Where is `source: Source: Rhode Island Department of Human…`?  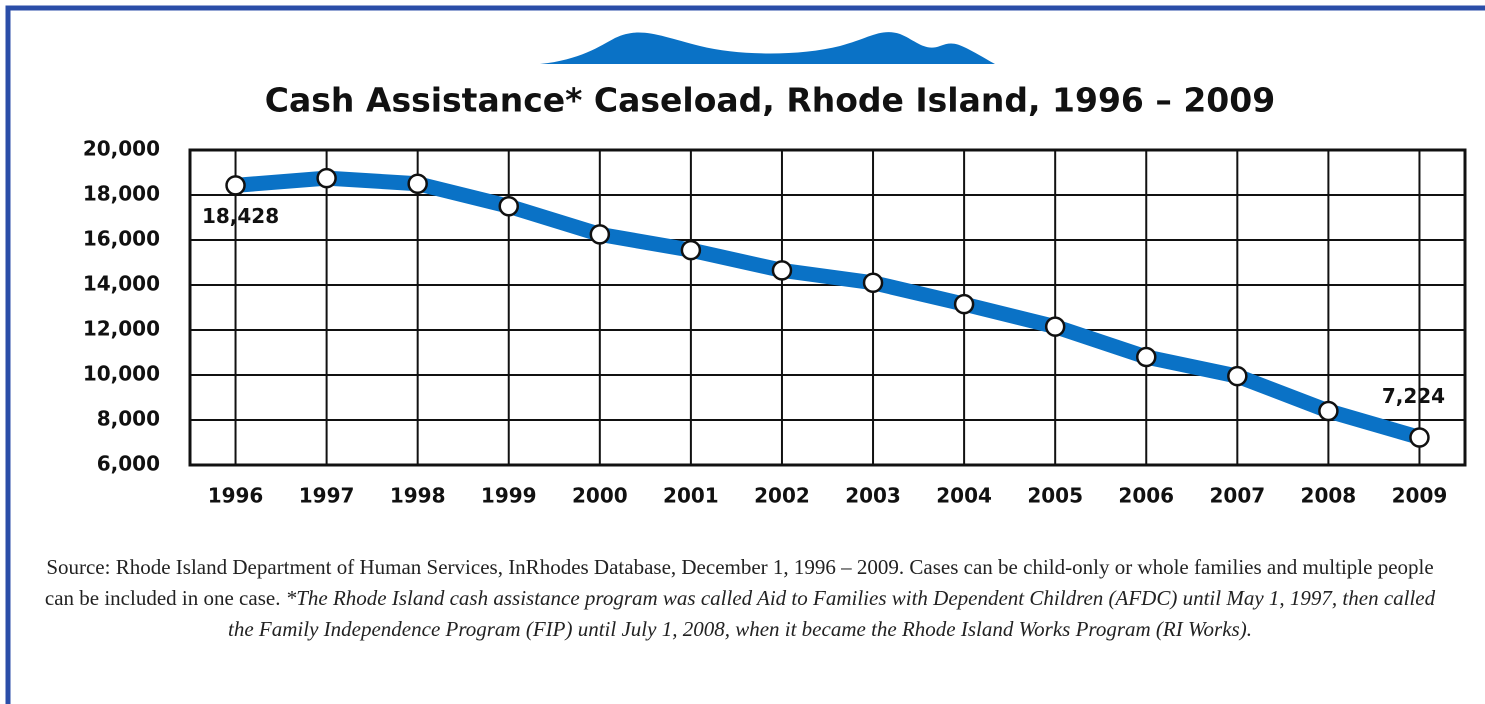
source: Source: Rhode Island Department of Human… is located at coordinates (739, 582).